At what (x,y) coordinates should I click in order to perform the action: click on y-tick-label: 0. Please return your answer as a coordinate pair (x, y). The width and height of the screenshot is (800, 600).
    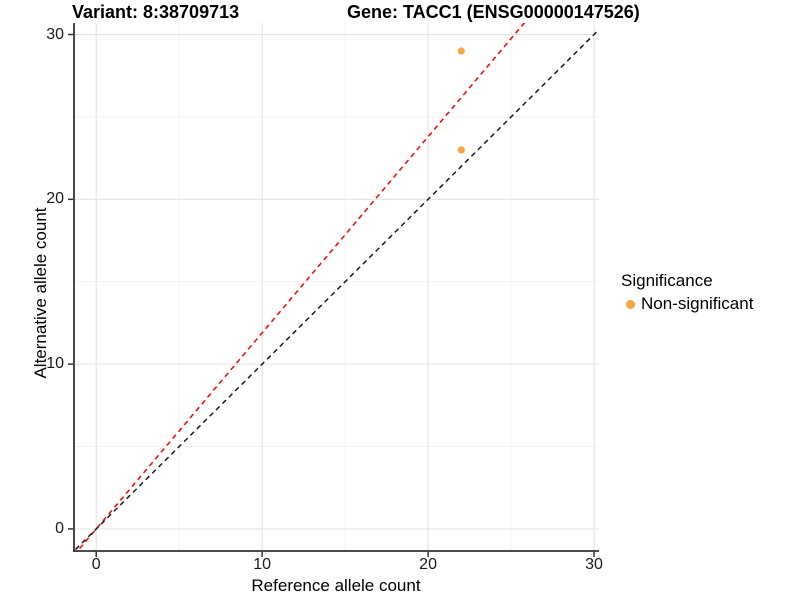
    Looking at the image, I should click on (59, 528).